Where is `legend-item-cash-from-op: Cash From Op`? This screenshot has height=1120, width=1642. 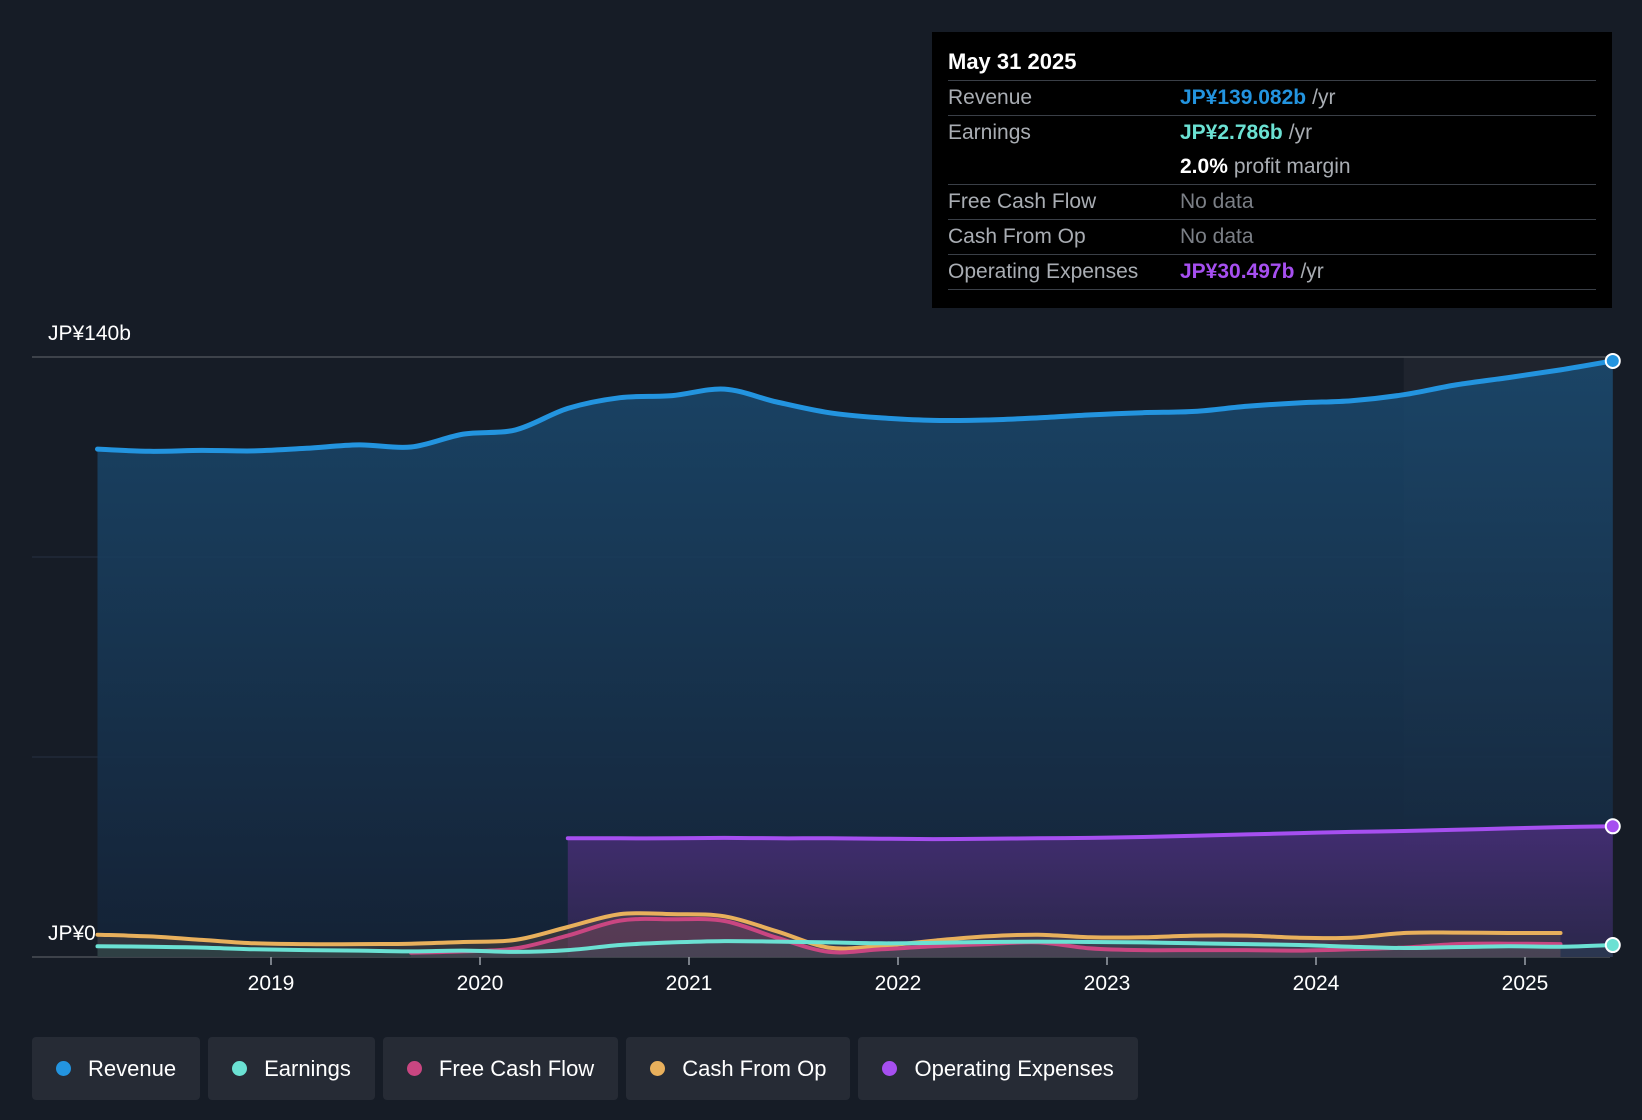
legend-item-cash-from-op: Cash From Op is located at coordinates (738, 1068).